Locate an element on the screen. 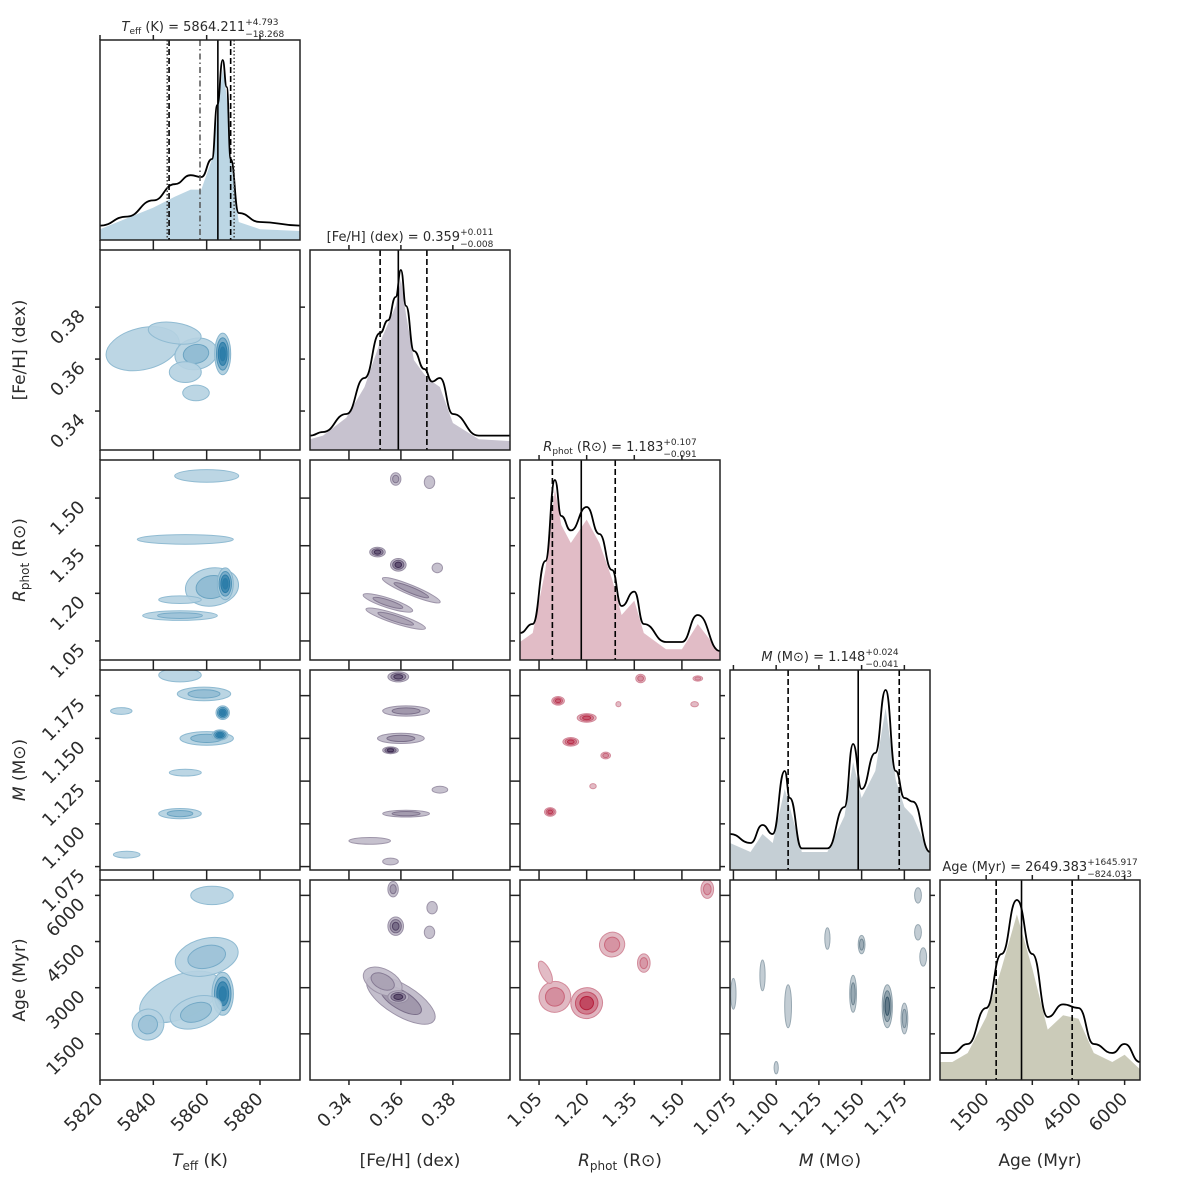 The height and width of the screenshot is (1180, 1180). y-tick-label-rphot: 1.35 is located at coordinates (67, 565).